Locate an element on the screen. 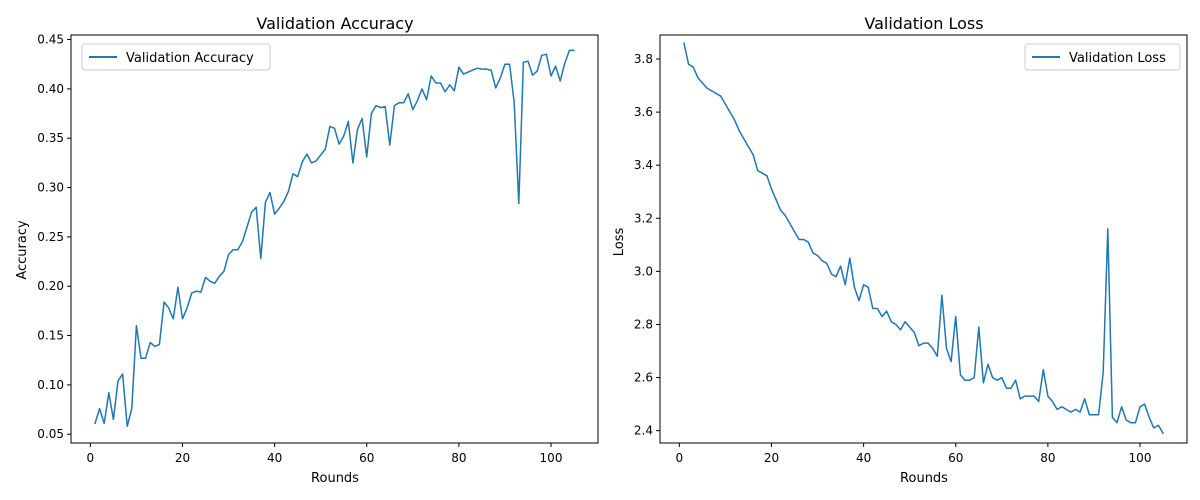 The width and height of the screenshot is (1200, 500). y-tick-label: 0.45 is located at coordinates (50, 40).